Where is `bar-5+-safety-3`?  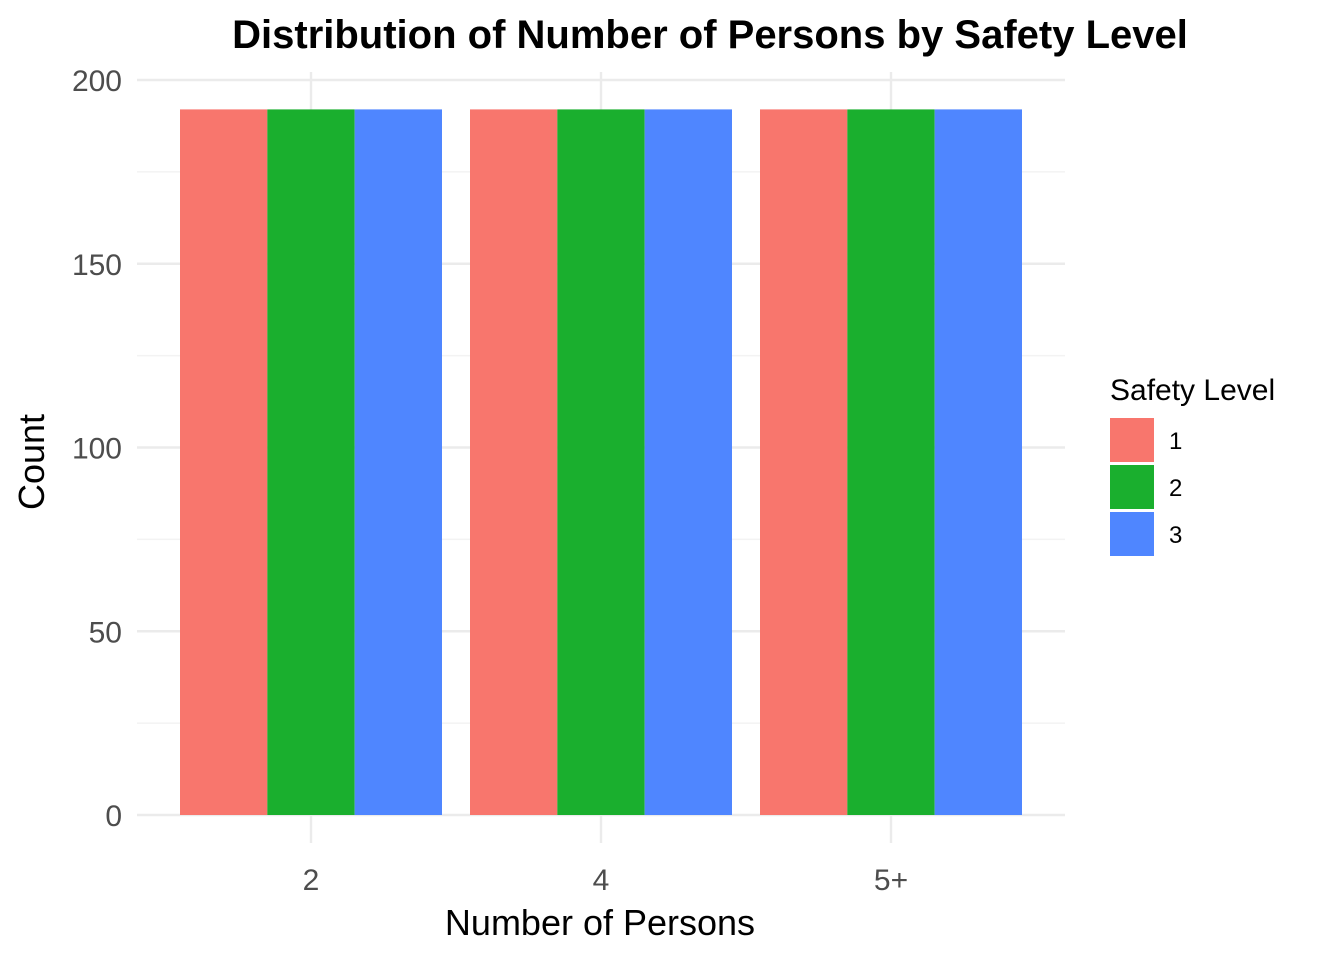 bar-5+-safety-3 is located at coordinates (978, 462).